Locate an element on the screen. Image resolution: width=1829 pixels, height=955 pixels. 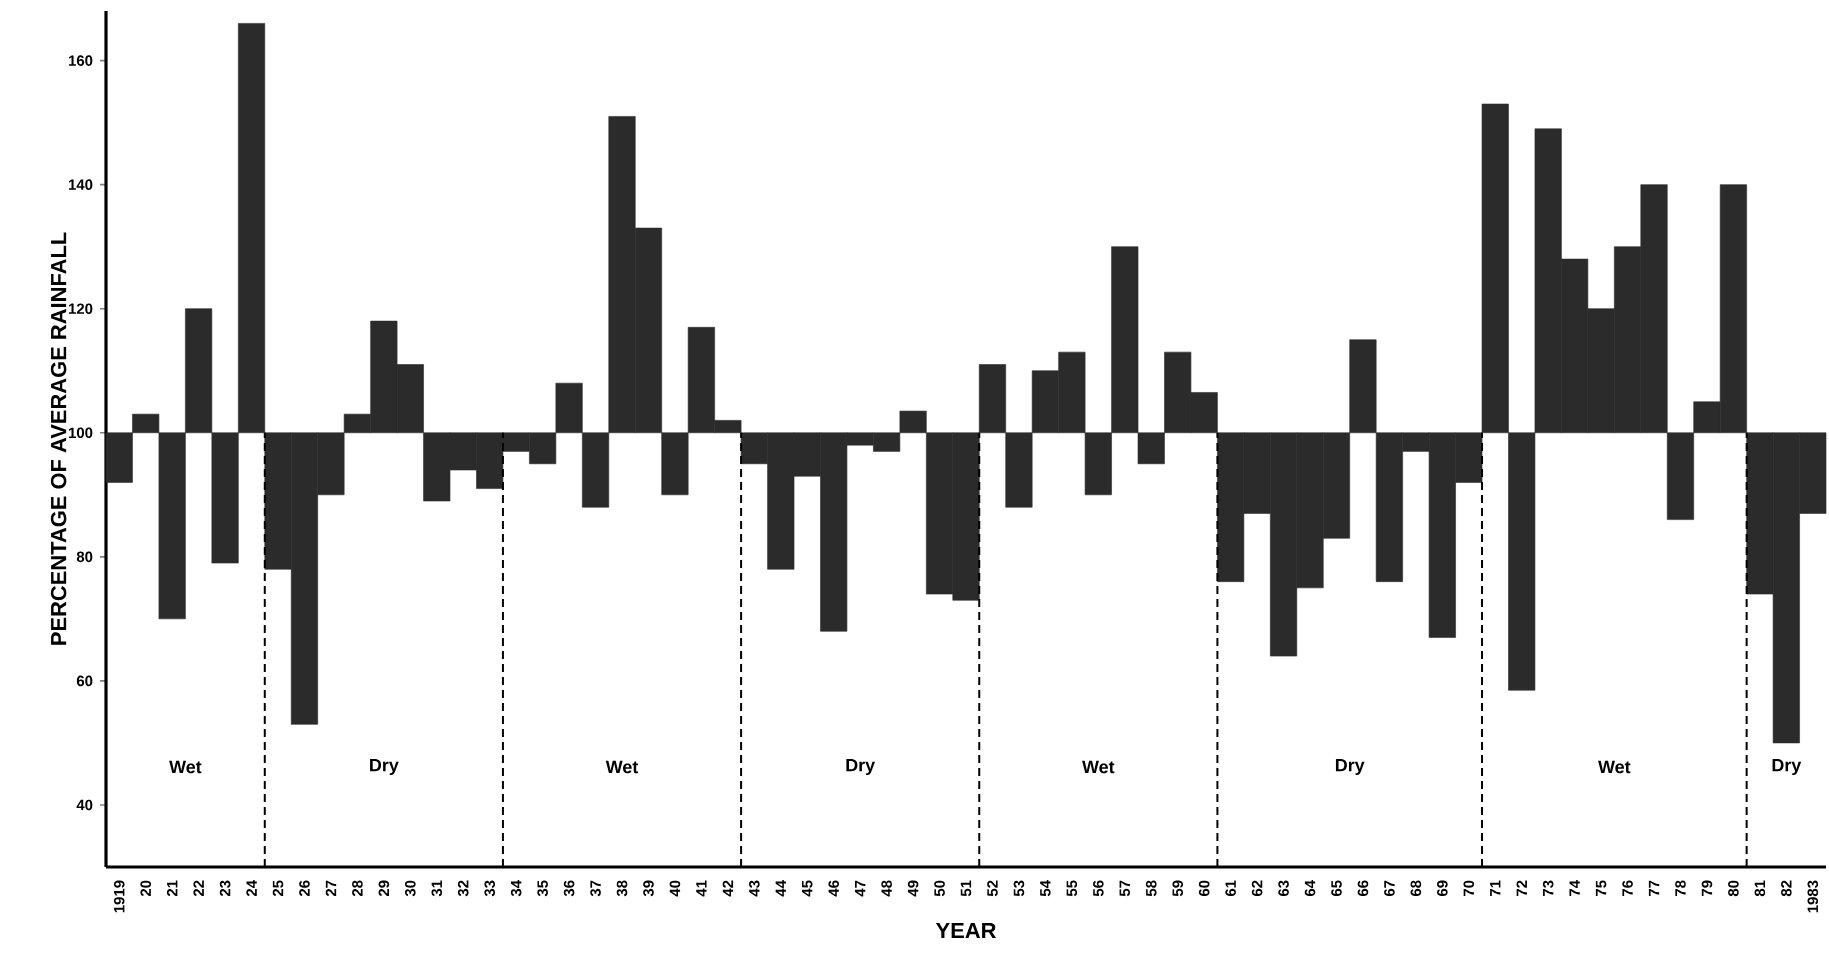
x-tick-label: 46 is located at coordinates (834, 888).